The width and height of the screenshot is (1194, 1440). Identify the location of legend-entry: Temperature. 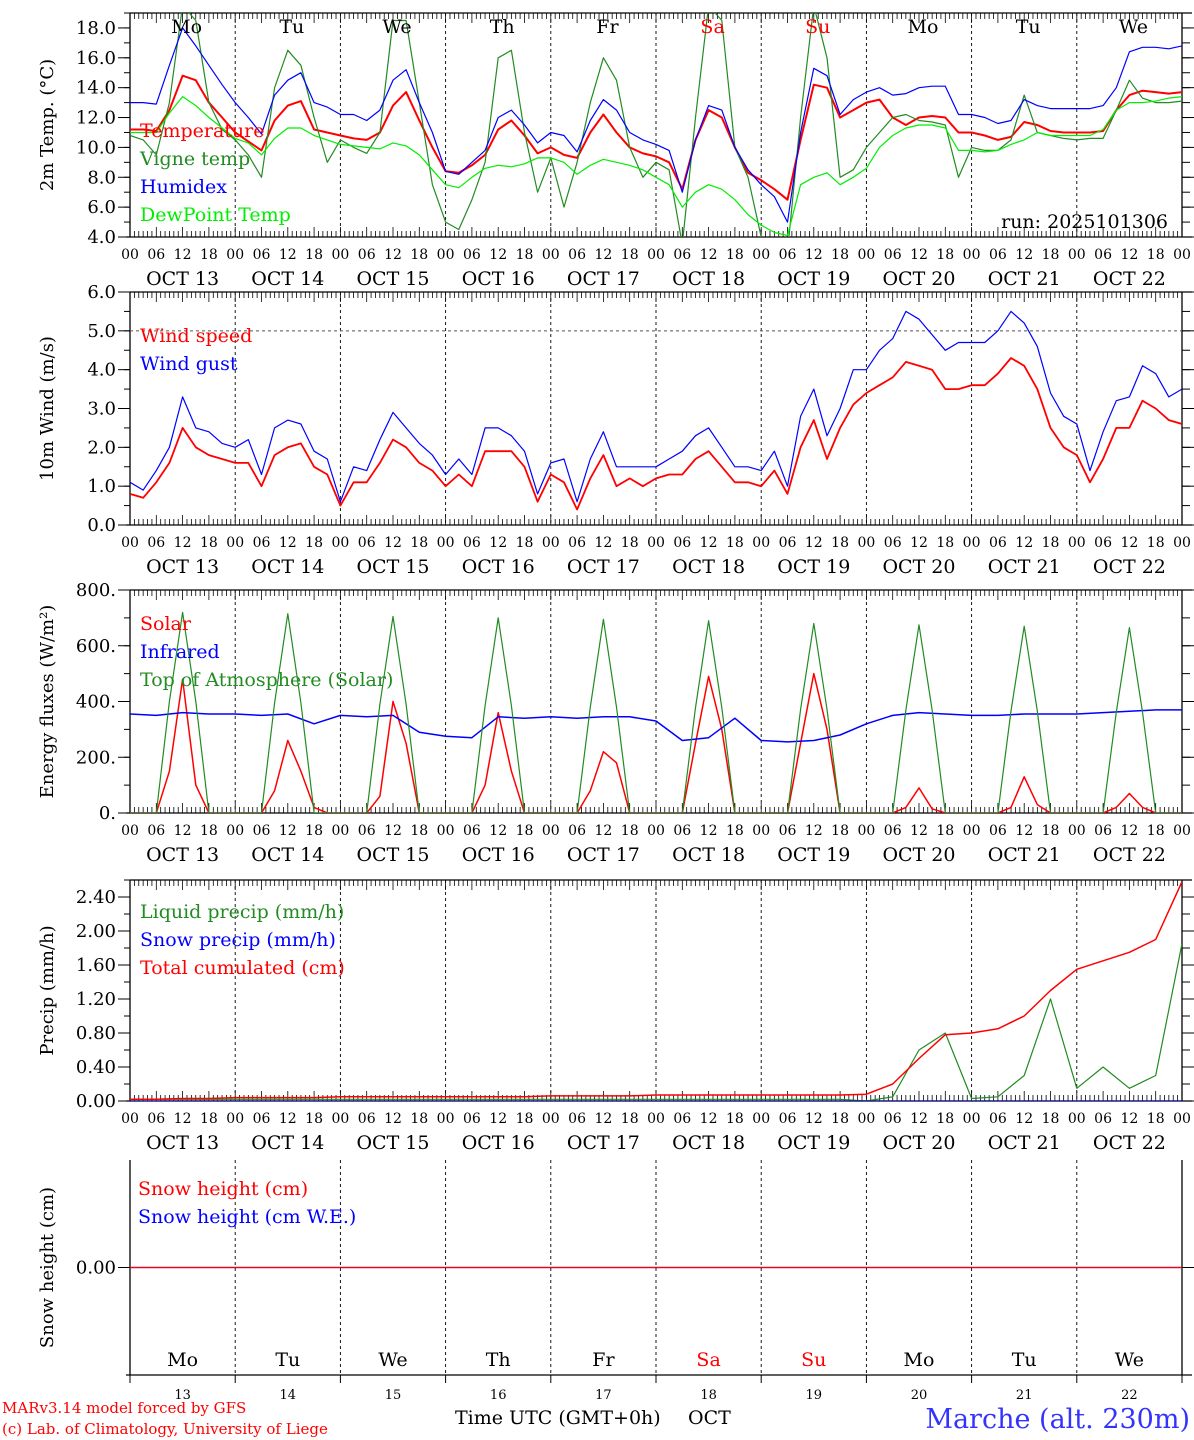
(202, 131).